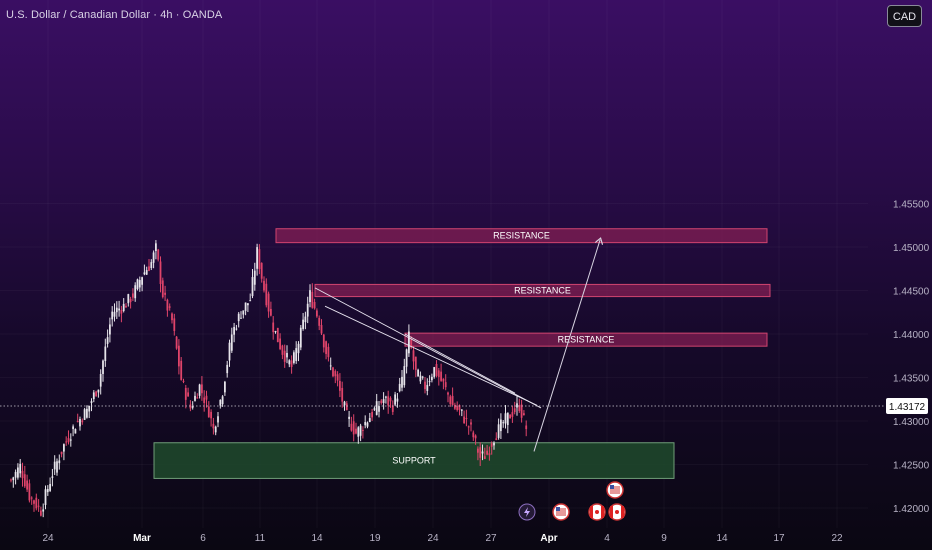  What do you see at coordinates (142, 538) in the screenshot?
I see `x-tick-label: Mar` at bounding box center [142, 538].